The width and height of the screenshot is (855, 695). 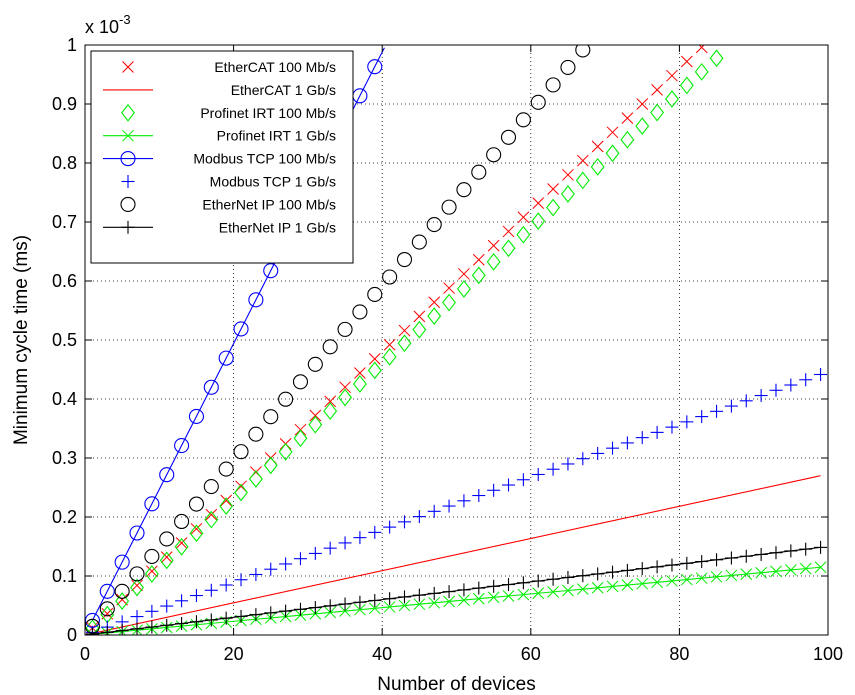 I want to click on legend-entry: Modbus TCP 100 Mb/s, so click(x=219, y=159).